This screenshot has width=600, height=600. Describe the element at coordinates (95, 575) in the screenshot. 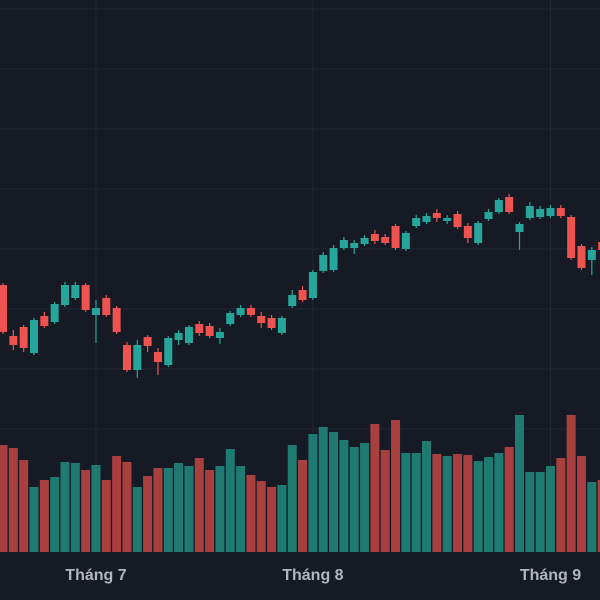

I see `x-tick-label: Tháng 7` at that location.